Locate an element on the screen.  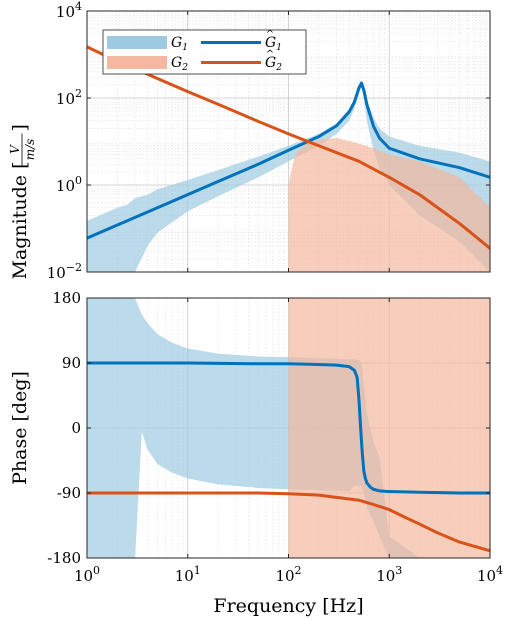
phase-y-tick-label: -180 is located at coordinates (64, 558).